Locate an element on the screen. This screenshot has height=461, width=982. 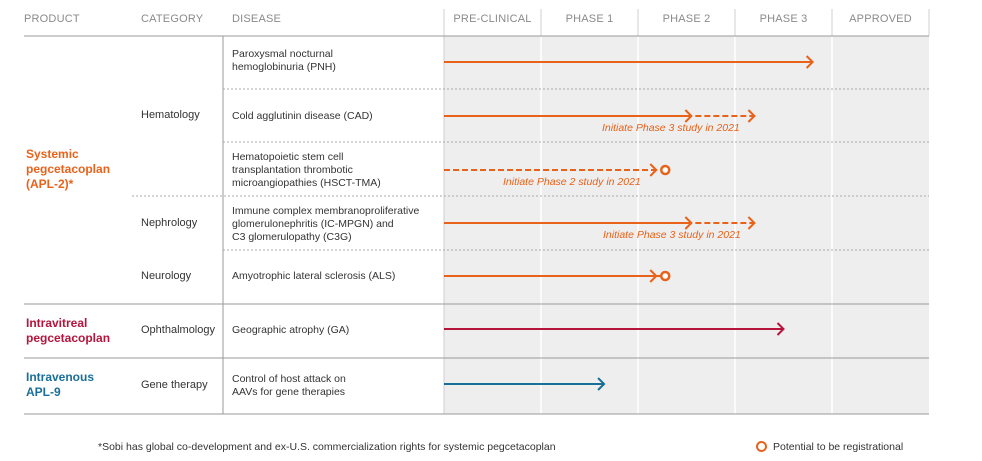
header-phase-preclinical: PRE-CLINICAL is located at coordinates (492, 19).